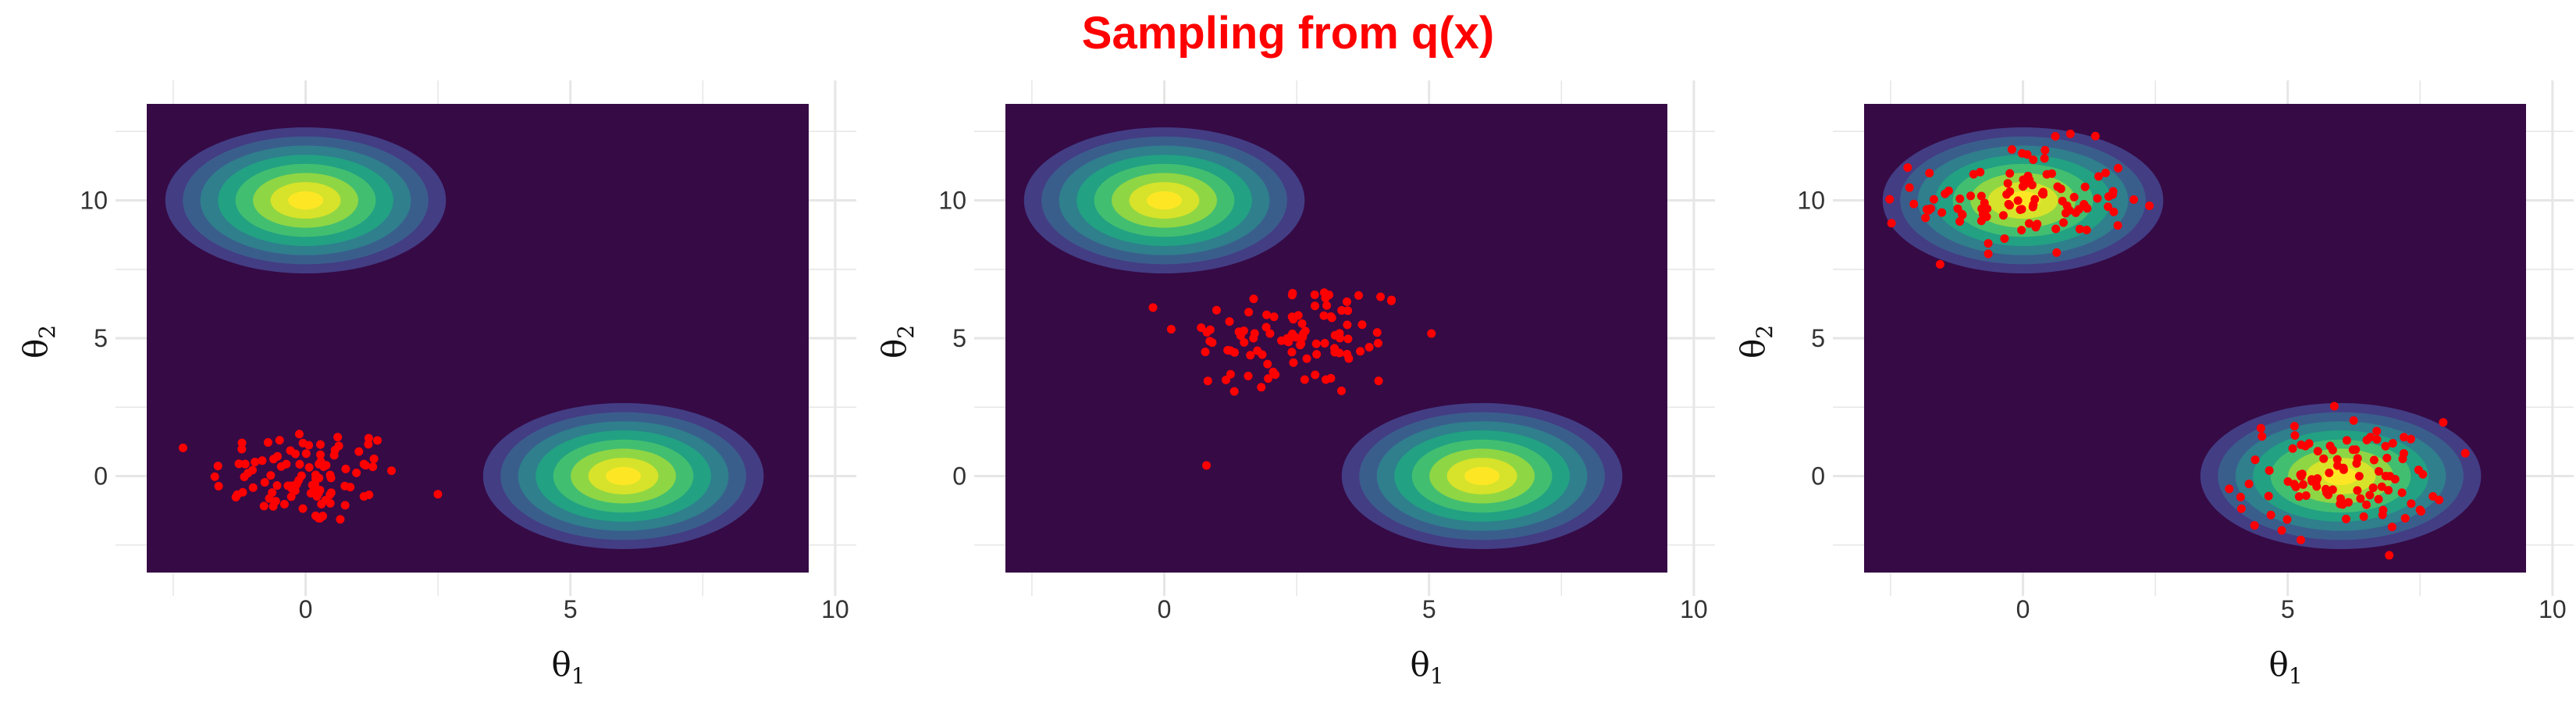 This screenshot has height=703, width=2576. I want to click on y-axis-label: θ2, so click(38, 342).